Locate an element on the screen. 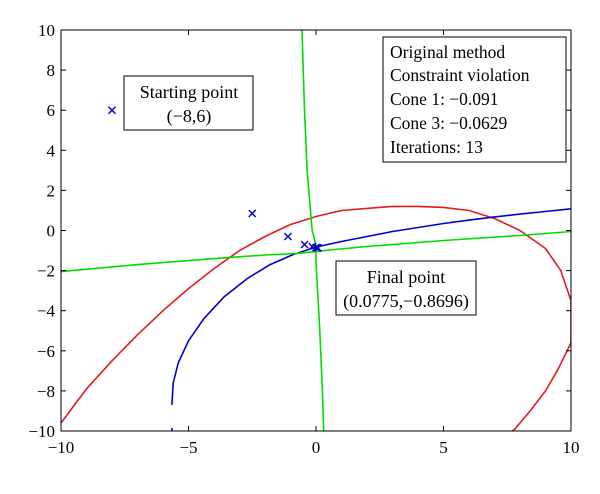 The image size is (600, 494). y-tick-label-7: 4 is located at coordinates (51, 150).